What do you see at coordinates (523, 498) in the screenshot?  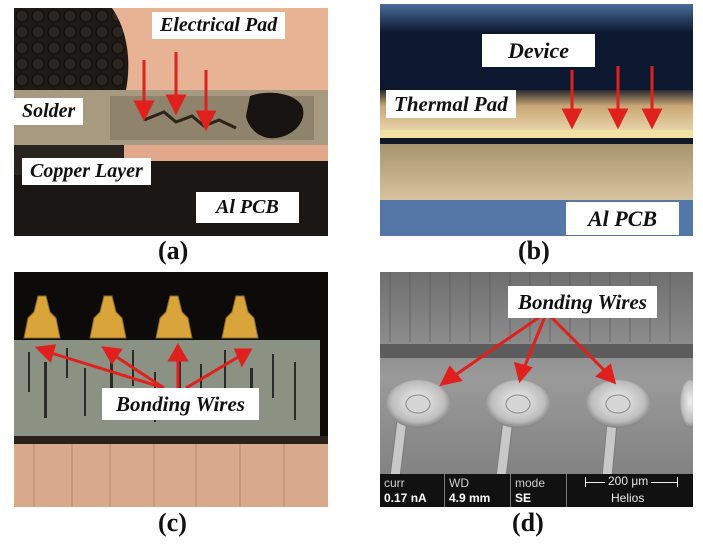 I see `mode-value: SE` at bounding box center [523, 498].